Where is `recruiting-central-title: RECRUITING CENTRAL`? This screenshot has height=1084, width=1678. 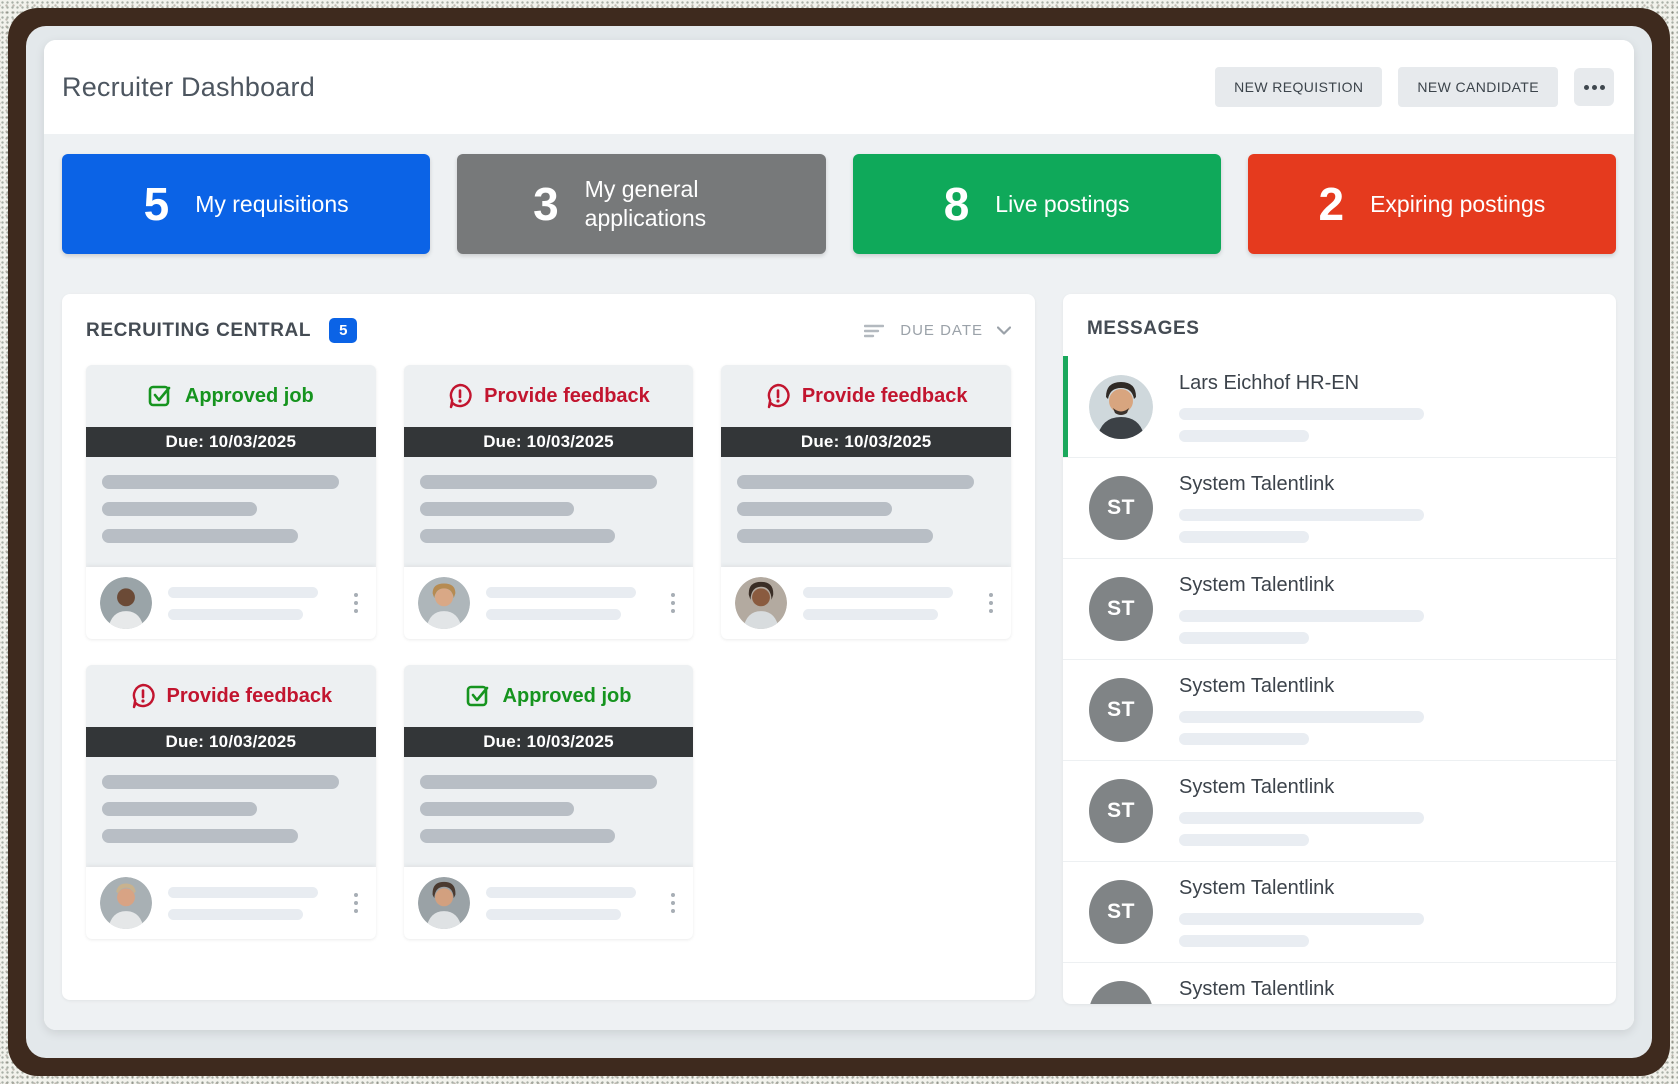 recruiting-central-title: RECRUITING CENTRAL is located at coordinates (199, 330).